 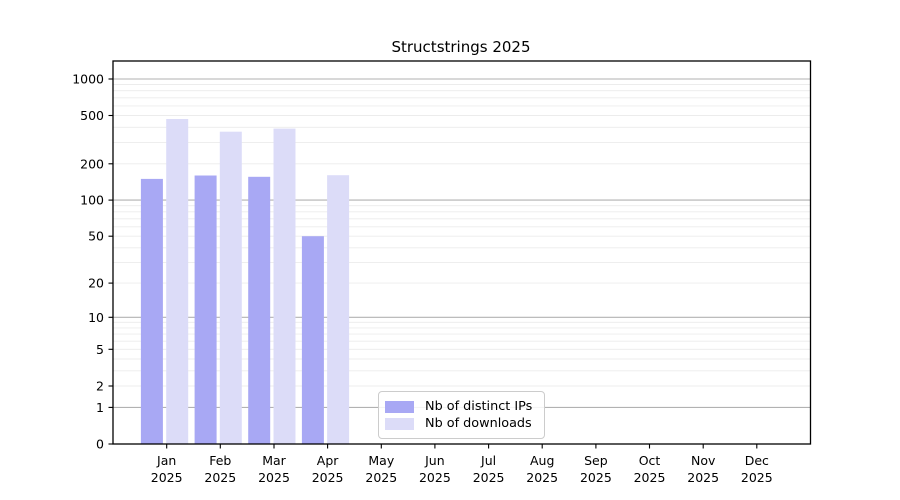 What do you see at coordinates (96, 317) in the screenshot?
I see `y-tick-label: 10` at bounding box center [96, 317].